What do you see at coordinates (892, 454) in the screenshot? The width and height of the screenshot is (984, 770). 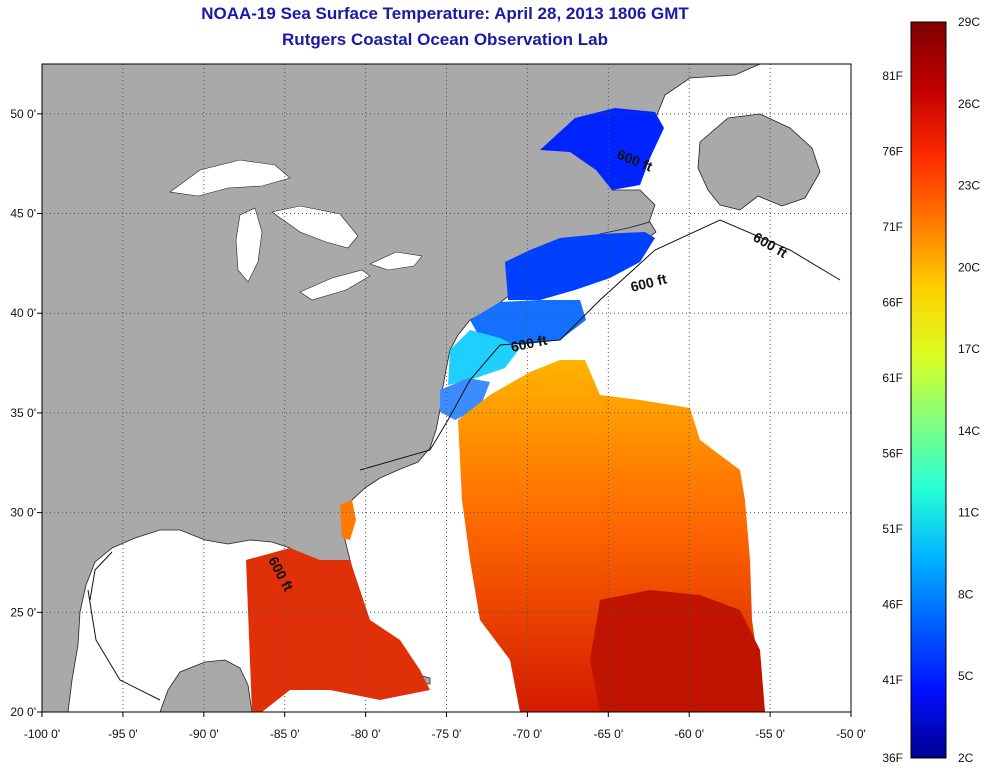 I see `colorbar-fahrenheit-label: 56F` at bounding box center [892, 454].